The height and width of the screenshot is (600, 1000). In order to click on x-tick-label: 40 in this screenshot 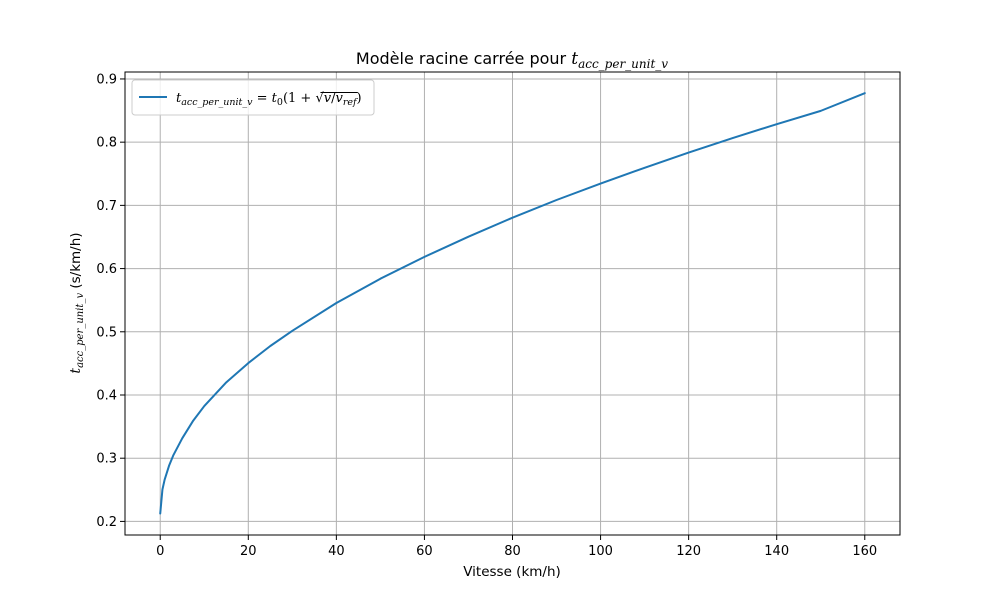, I will do `click(336, 551)`.